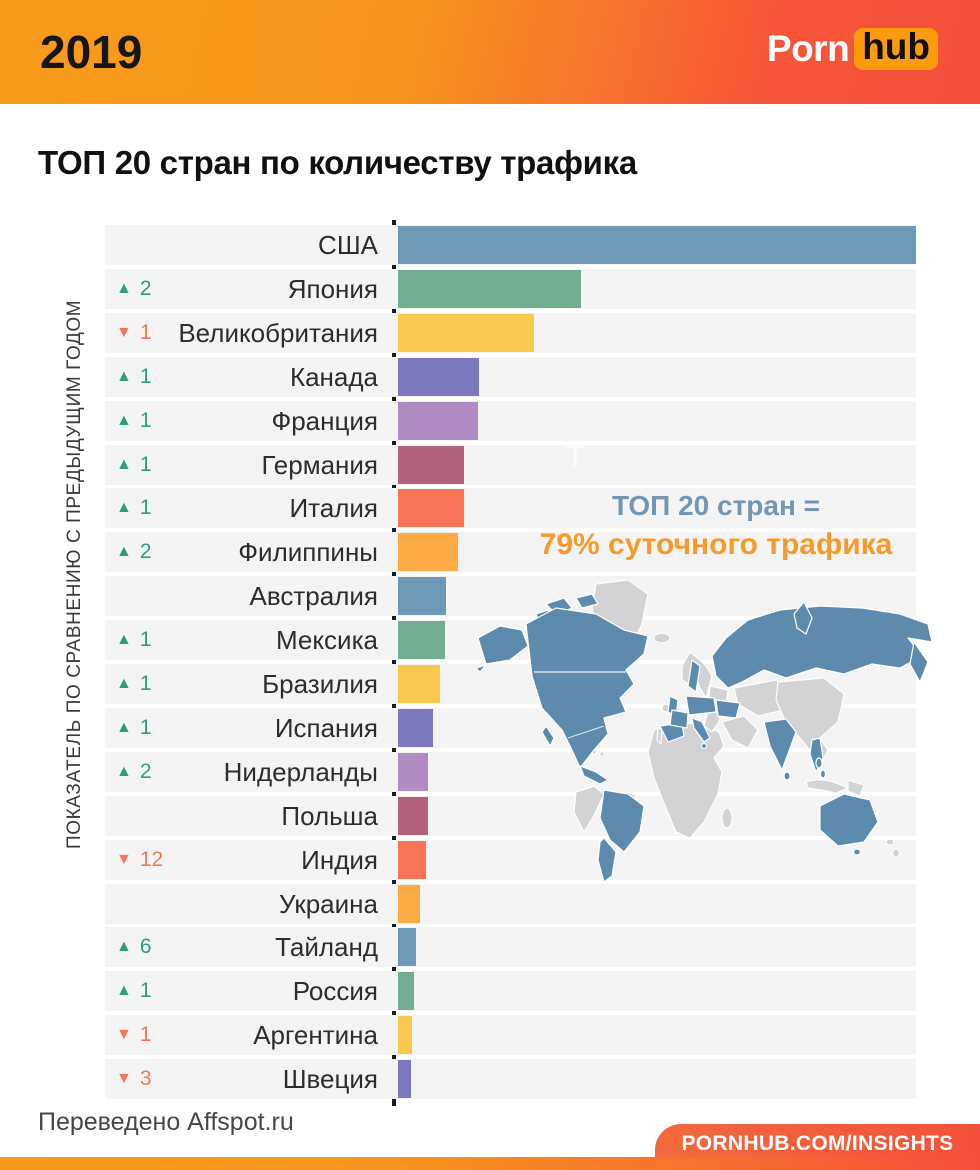  I want to click on chart-row: ▼ 1 Великобритания, so click(490, 333).